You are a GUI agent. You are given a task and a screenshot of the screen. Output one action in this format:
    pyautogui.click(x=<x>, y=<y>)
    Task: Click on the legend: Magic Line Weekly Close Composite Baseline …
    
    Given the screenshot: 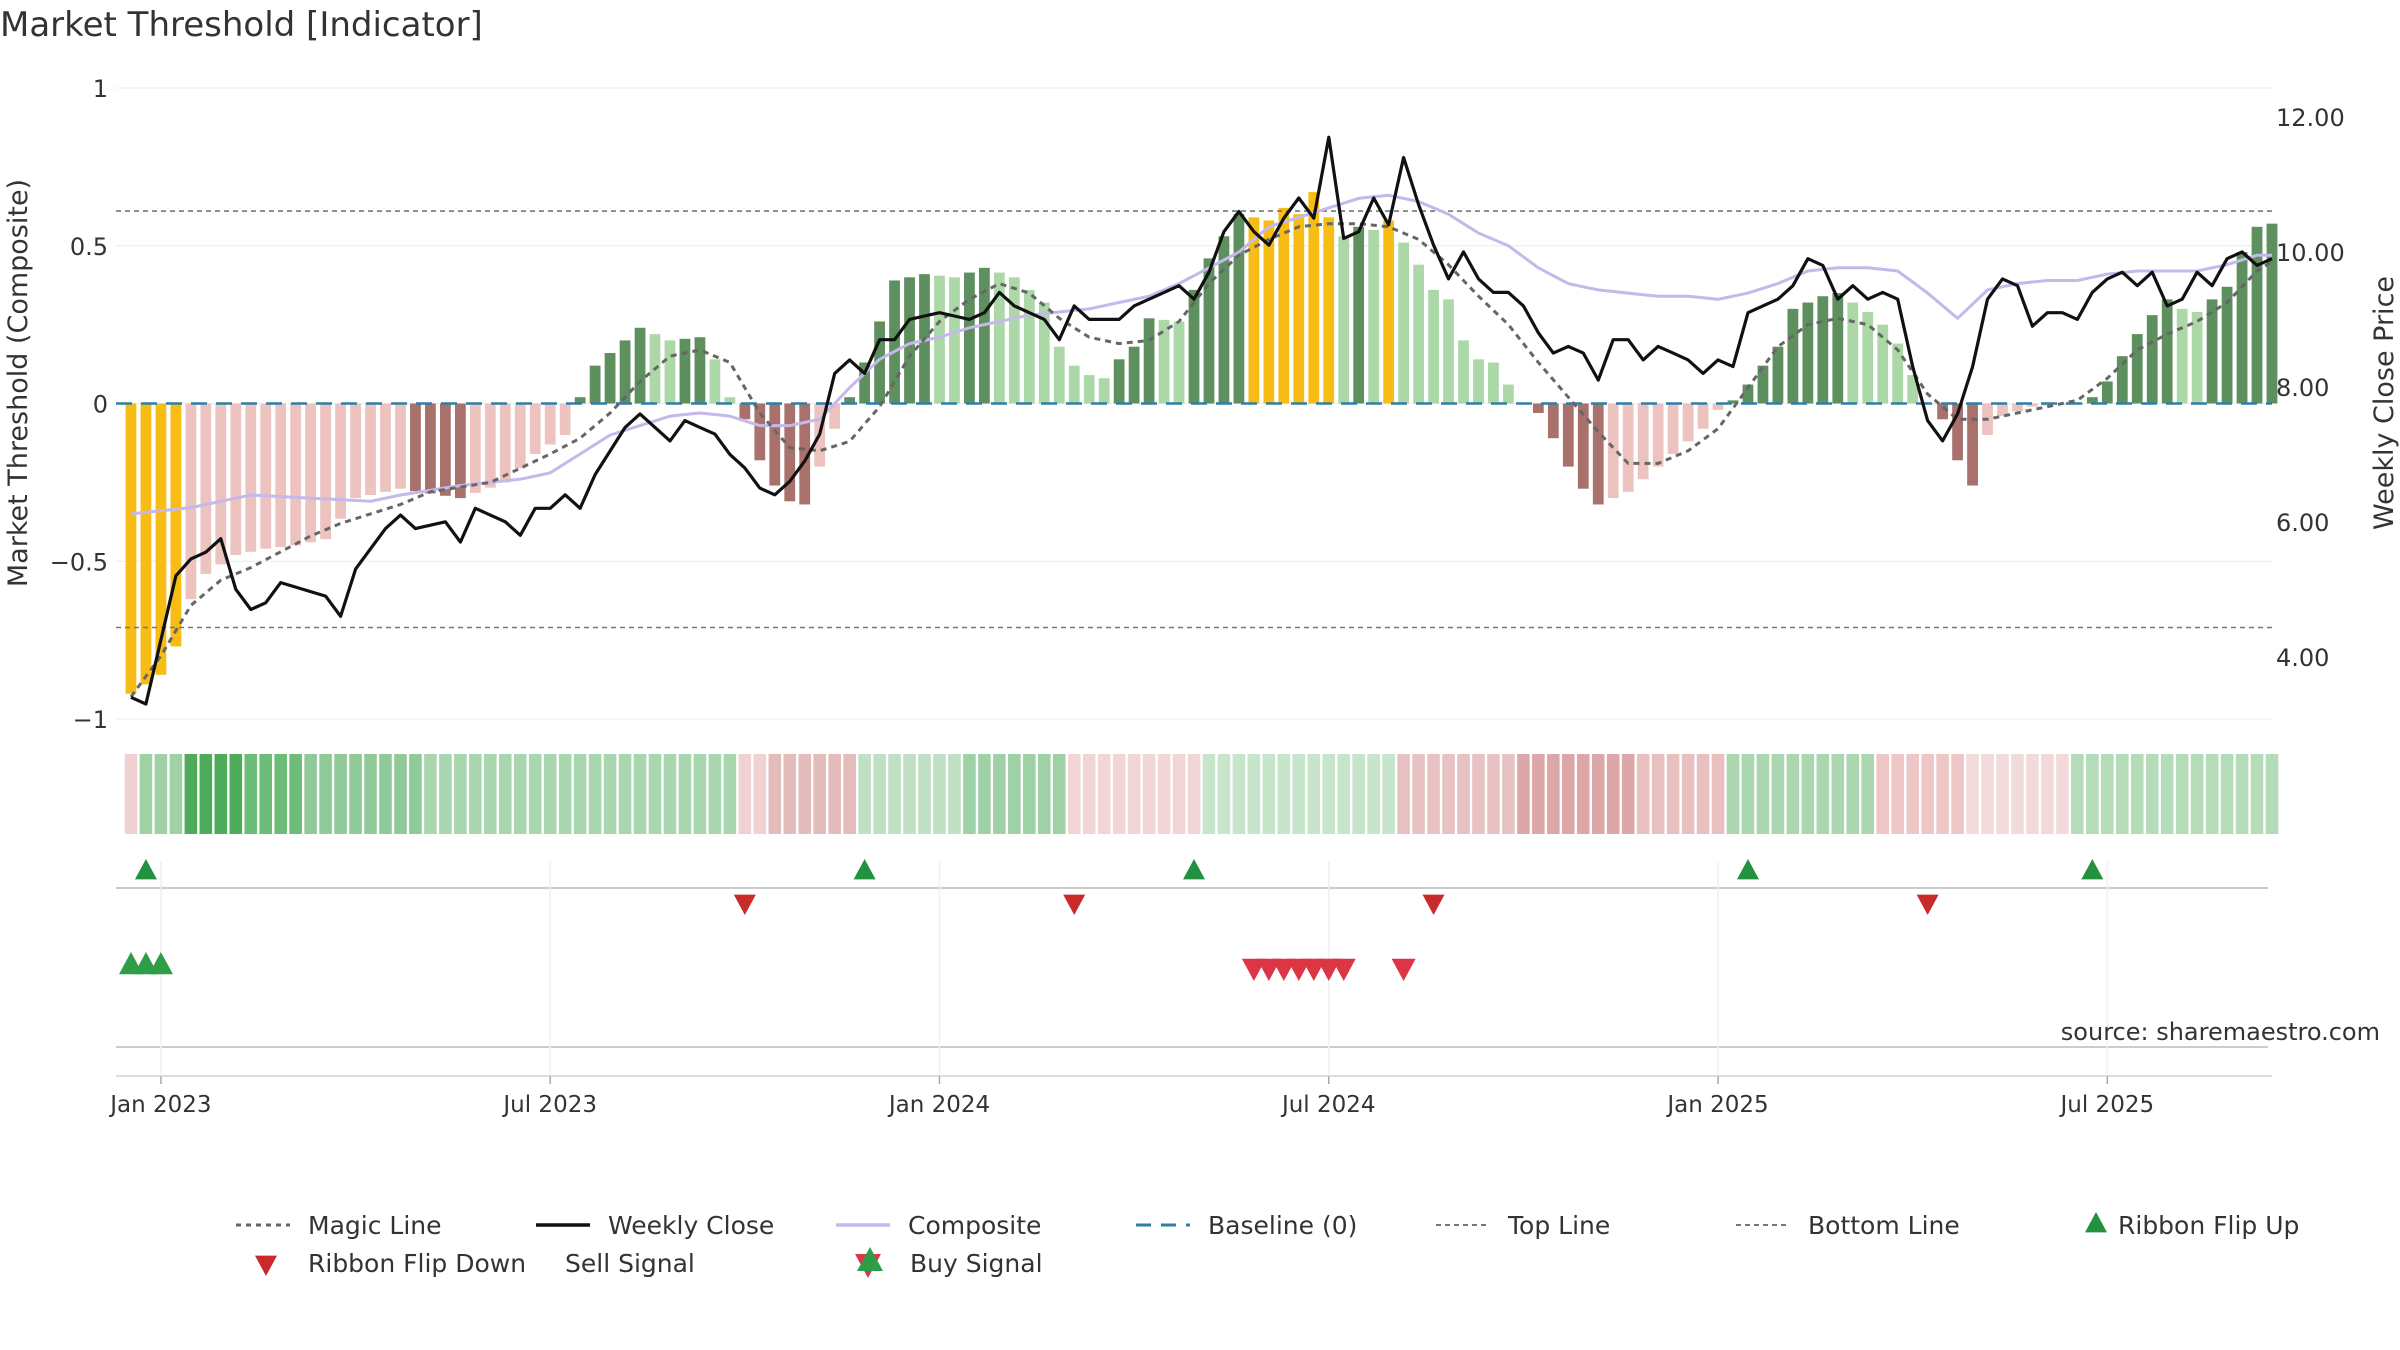 What is the action you would take?
    pyautogui.click(x=1267, y=1244)
    